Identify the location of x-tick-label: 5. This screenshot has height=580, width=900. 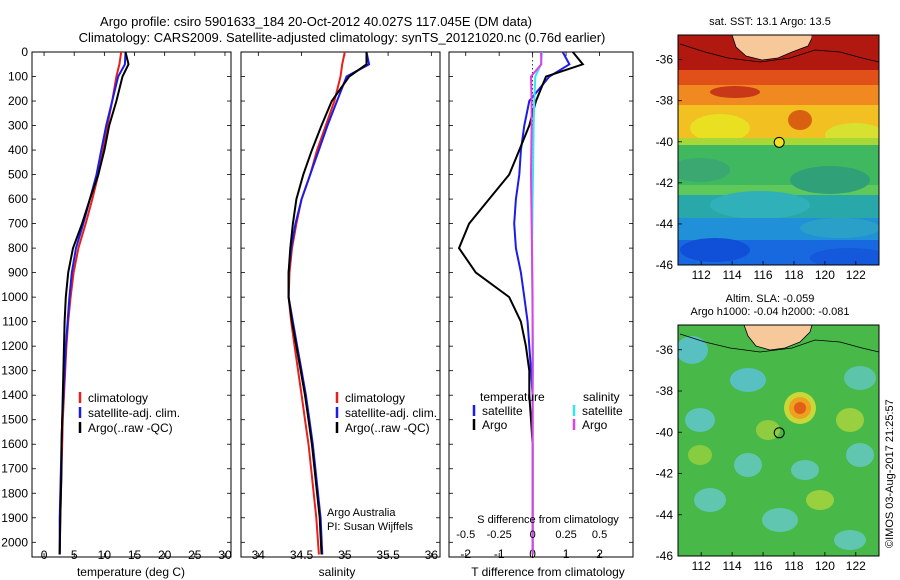
(74, 555).